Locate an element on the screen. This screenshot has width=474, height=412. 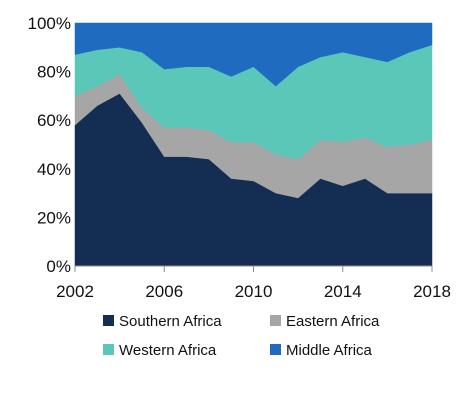
x-tick-label: 2002 is located at coordinates (75, 291).